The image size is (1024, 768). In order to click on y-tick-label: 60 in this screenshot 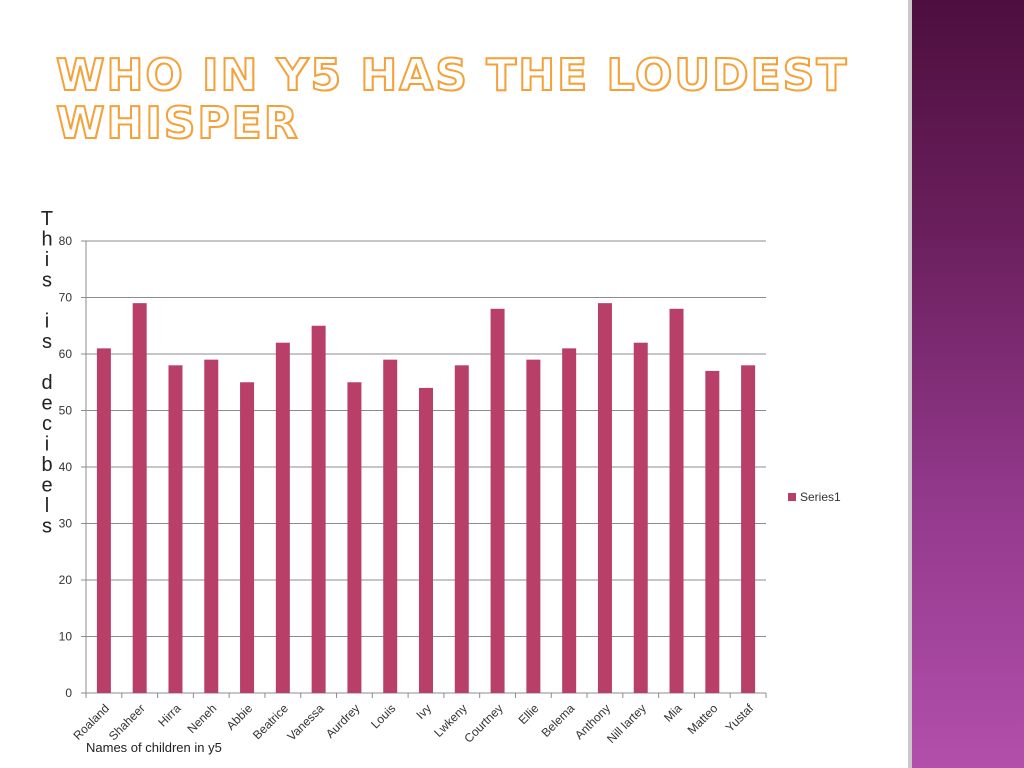, I will do `click(66, 354)`.